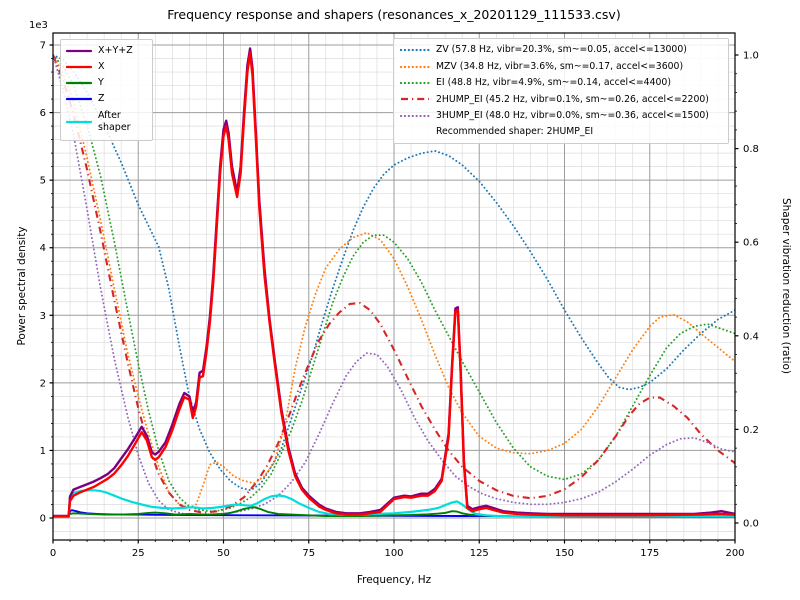 This screenshot has width=800, height=600. What do you see at coordinates (79, 99) in the screenshot?
I see `legend-swatch-z-line` at bounding box center [79, 99].